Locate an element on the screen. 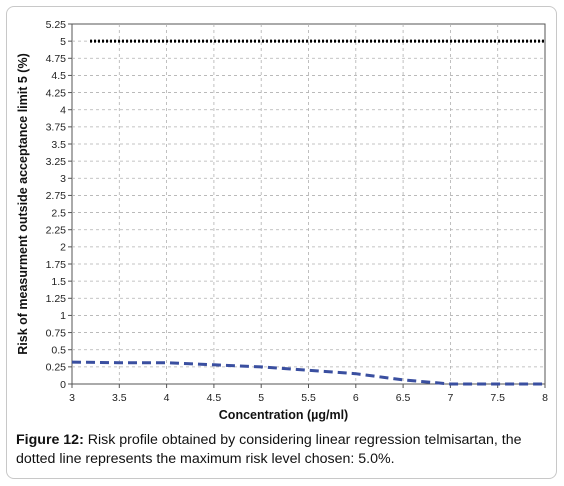 This screenshot has height=486, width=564. x-tick-label: 5.5 is located at coordinates (308, 398).